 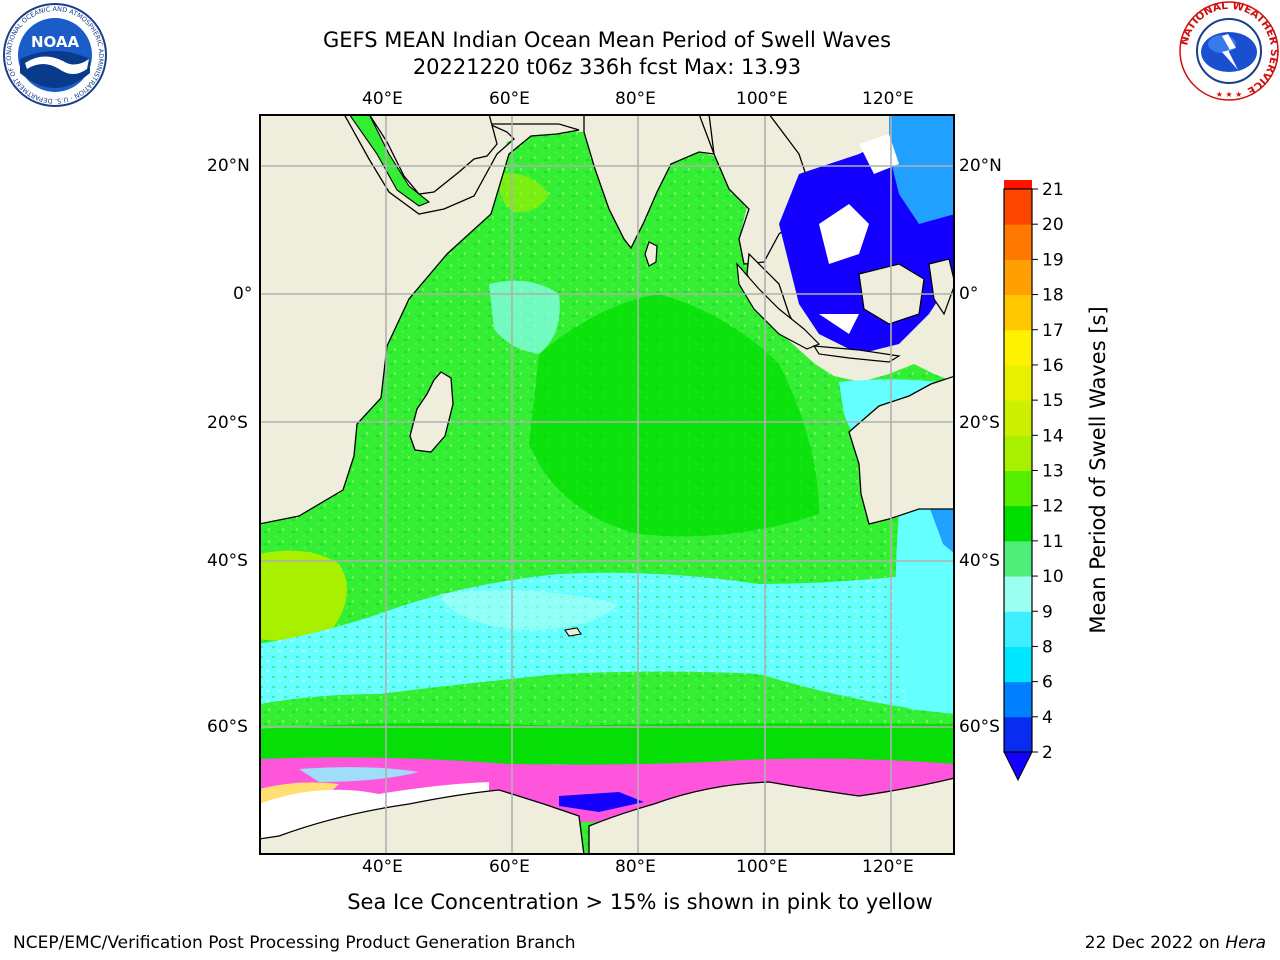 What do you see at coordinates (524, 317) in the screenshot?
I see `cyan-patch-west` at bounding box center [524, 317].